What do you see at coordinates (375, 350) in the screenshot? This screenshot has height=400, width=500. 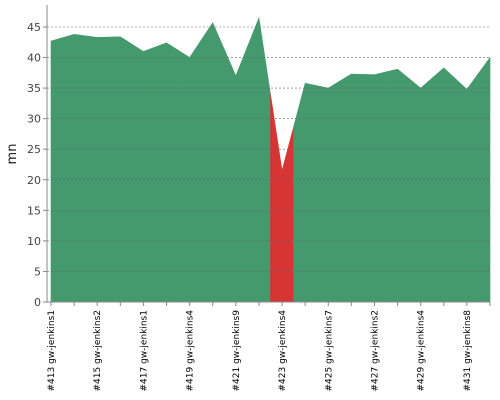 I see `x-tick-label: #427 gw-jenkins2` at bounding box center [375, 350].